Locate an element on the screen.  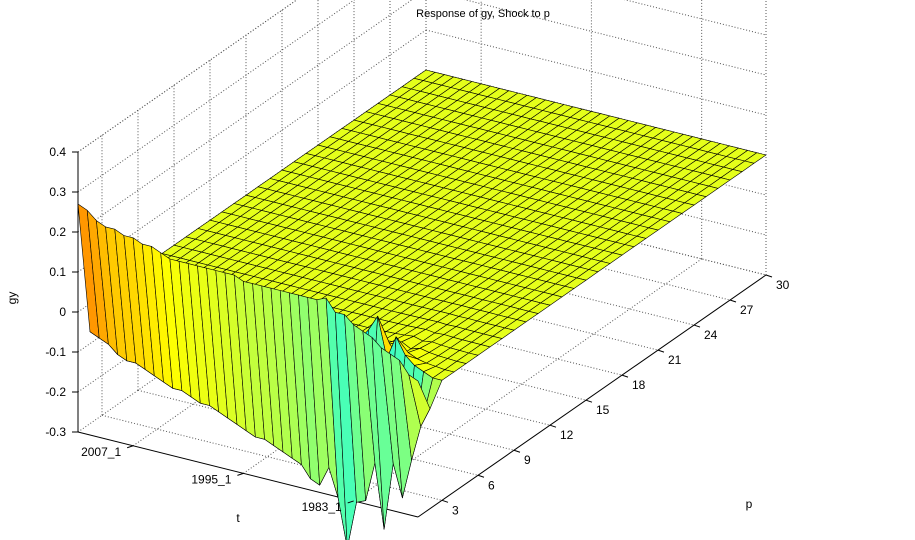
p-tick-label: 18 is located at coordinates (639, 385).